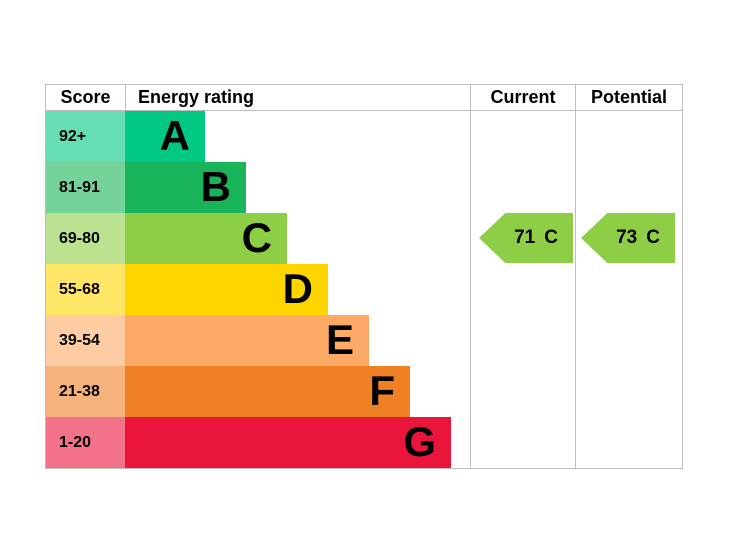  Describe the element at coordinates (85, 187) in the screenshot. I see `score-range-cell: 81-91` at that location.